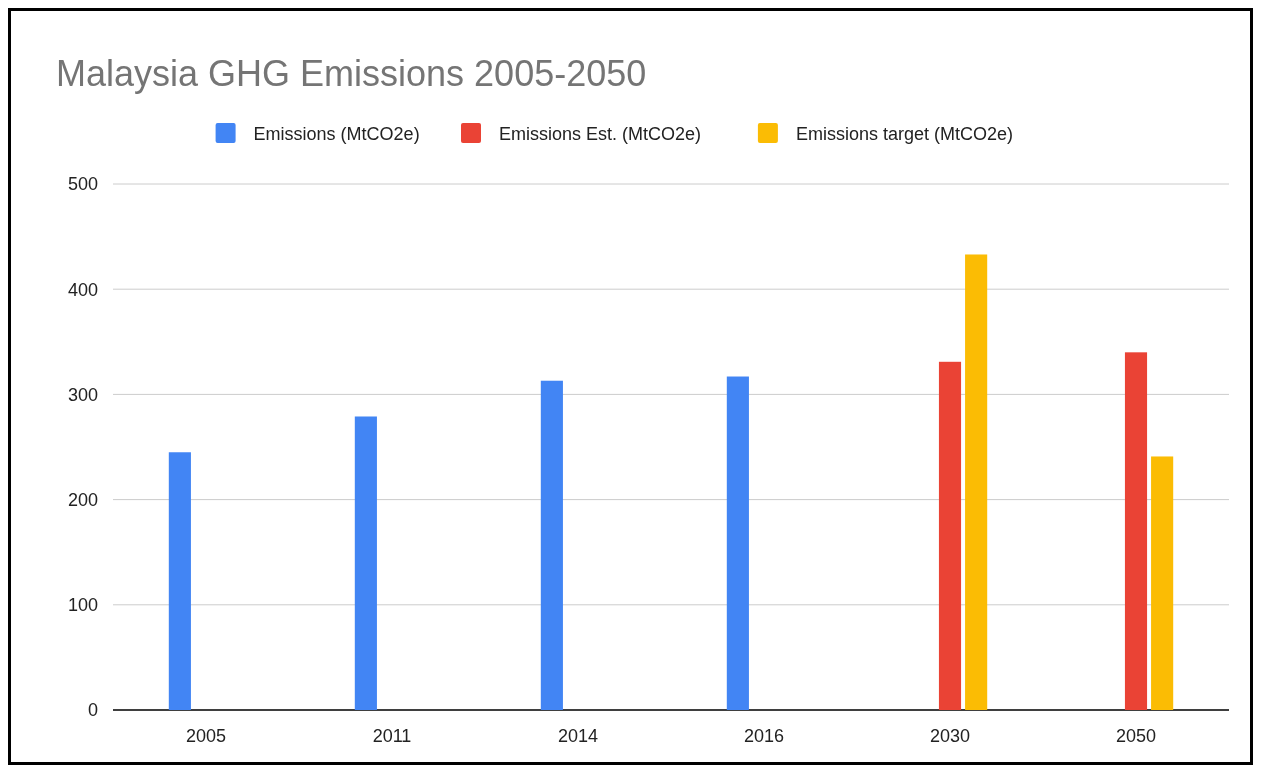  I want to click on y-tick-label: 0, so click(92, 710).